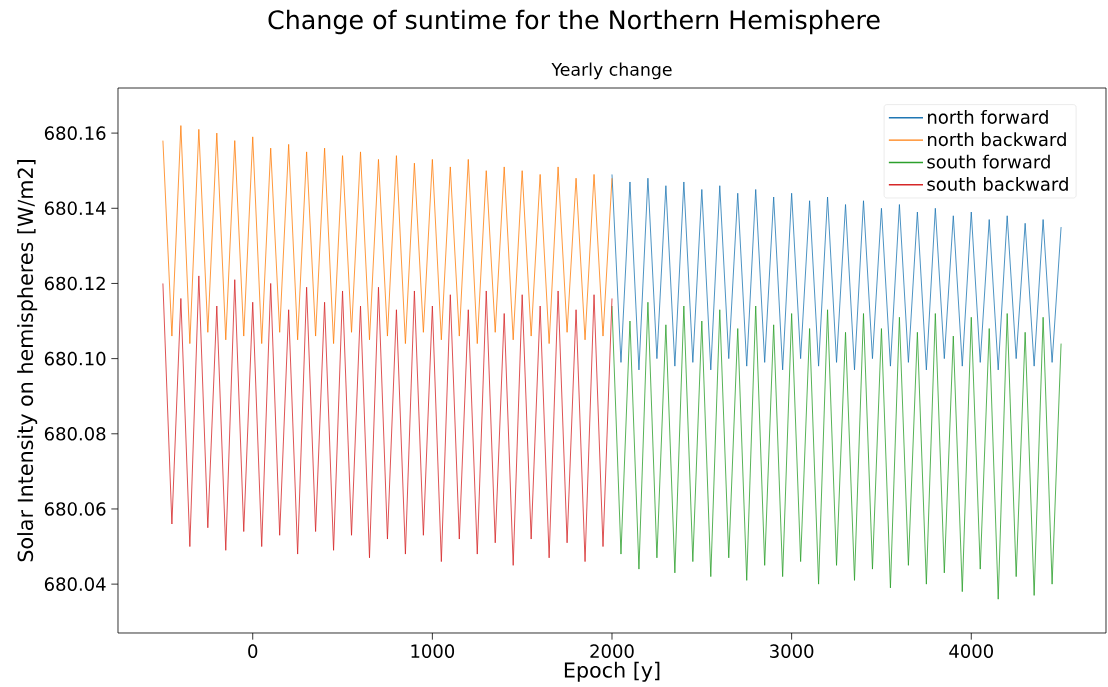  What do you see at coordinates (611, 71) in the screenshot?
I see `chart-subtitle: Yearly change` at bounding box center [611, 71].